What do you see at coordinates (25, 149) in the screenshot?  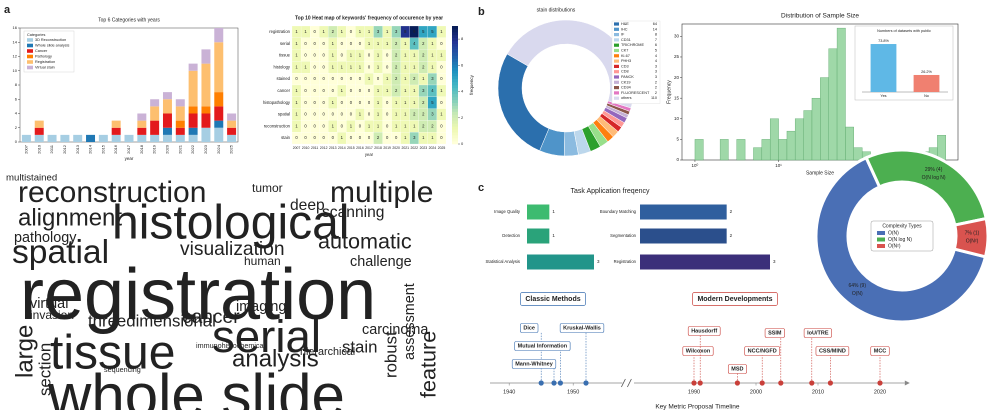 I see `x-tick-label: 2007` at bounding box center [25, 149].